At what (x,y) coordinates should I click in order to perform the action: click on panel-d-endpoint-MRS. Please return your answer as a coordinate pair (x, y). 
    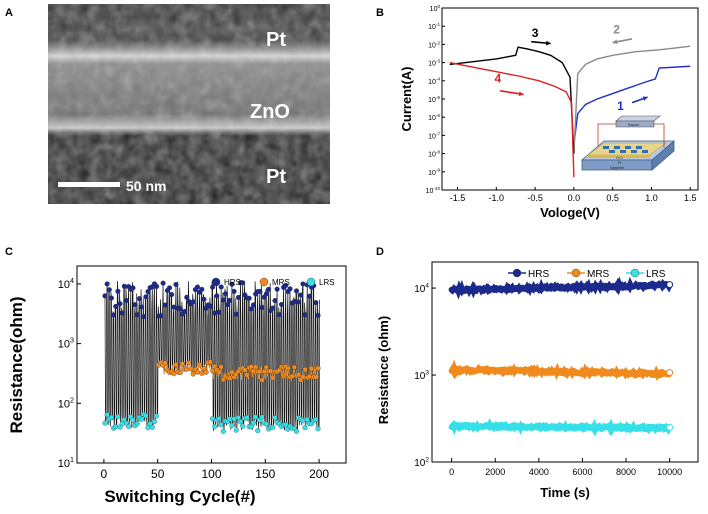
    Looking at the image, I should click on (670, 373).